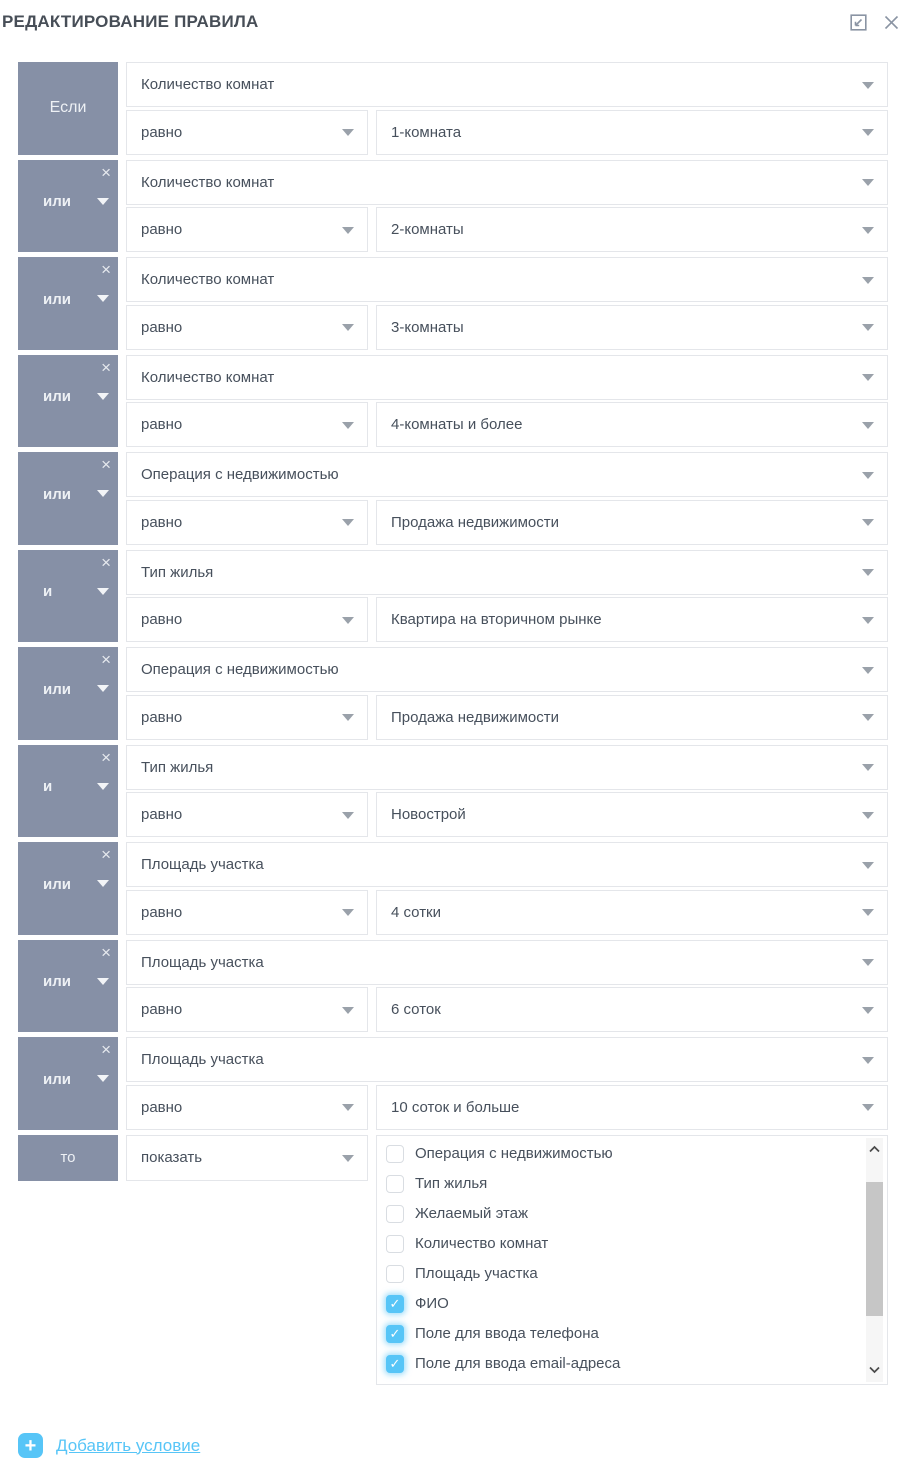 The image size is (906, 1465). Describe the element at coordinates (632, 132) in the screenshot. I see `value-select: 1-комната` at that location.